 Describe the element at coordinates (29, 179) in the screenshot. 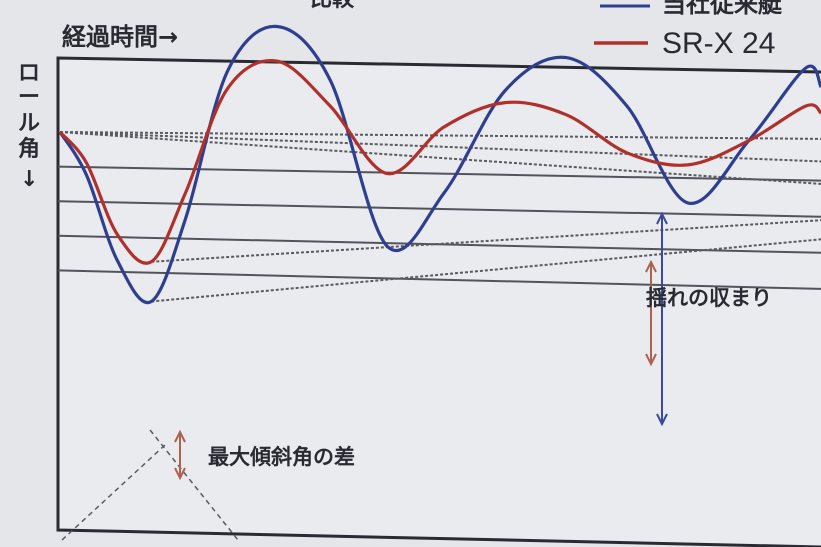

I see `y-caption-char: ↓` at that location.